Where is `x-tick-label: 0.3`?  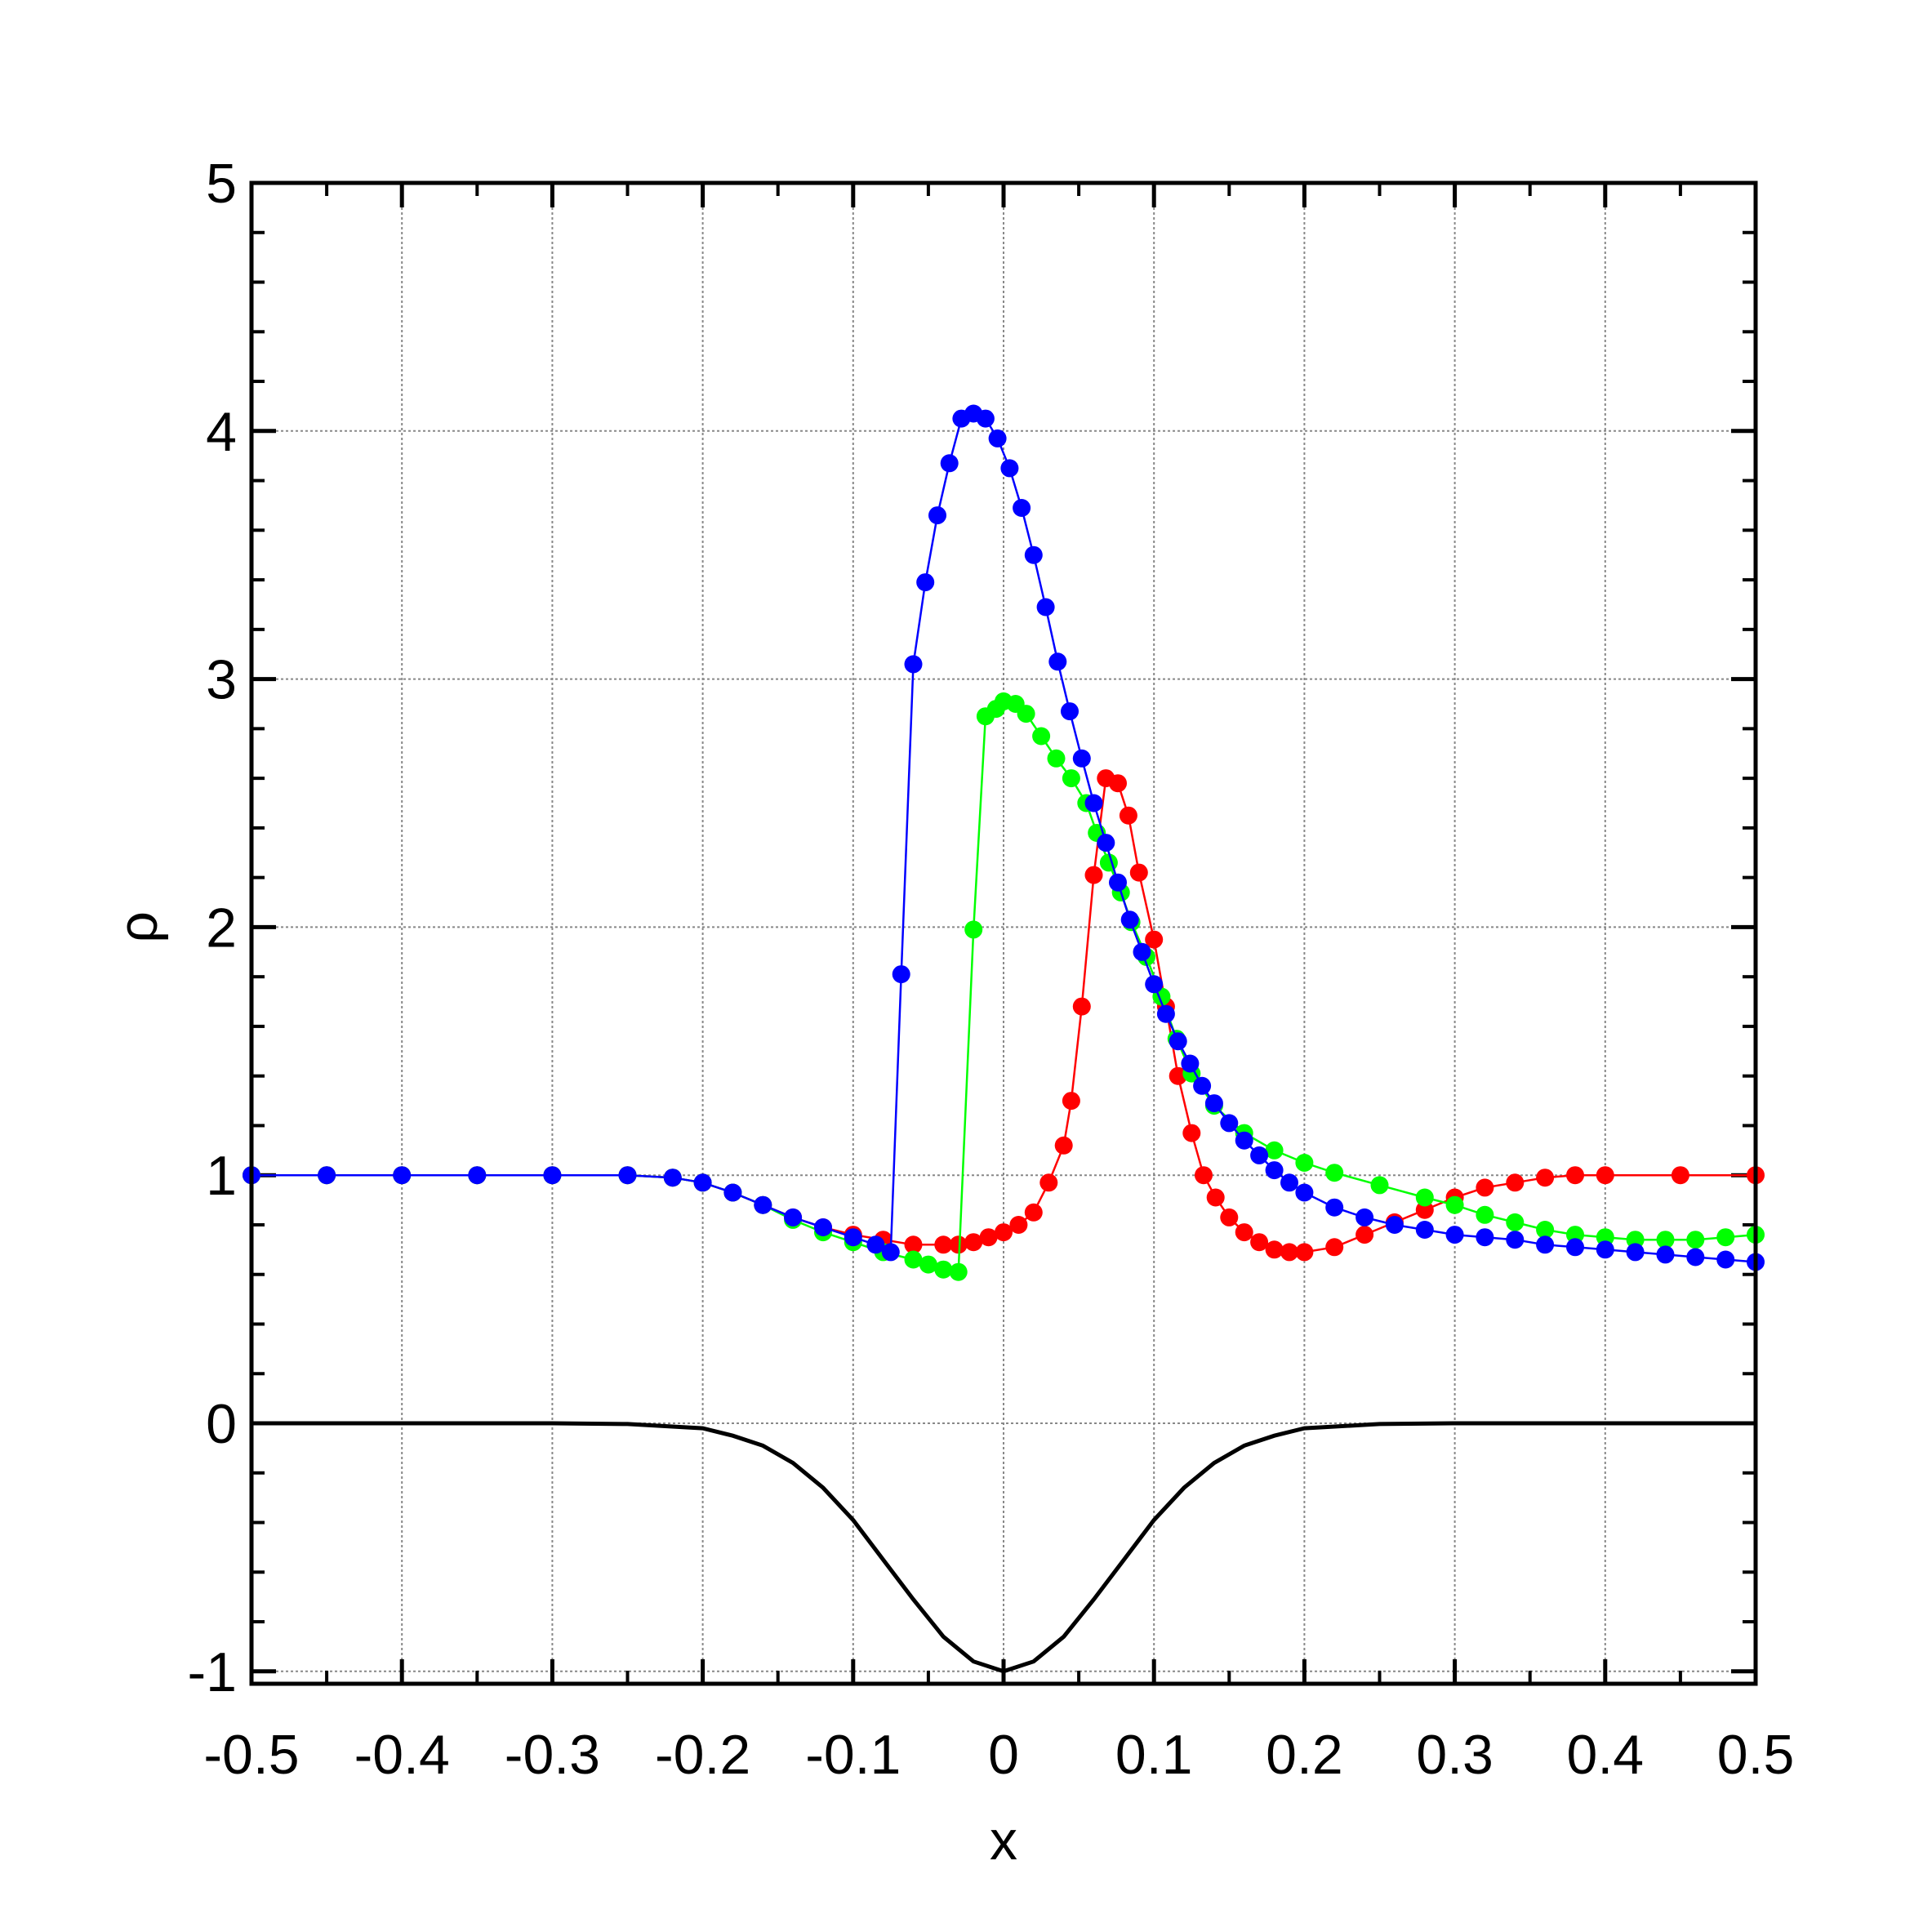 x-tick-label: 0.3 is located at coordinates (1455, 1755).